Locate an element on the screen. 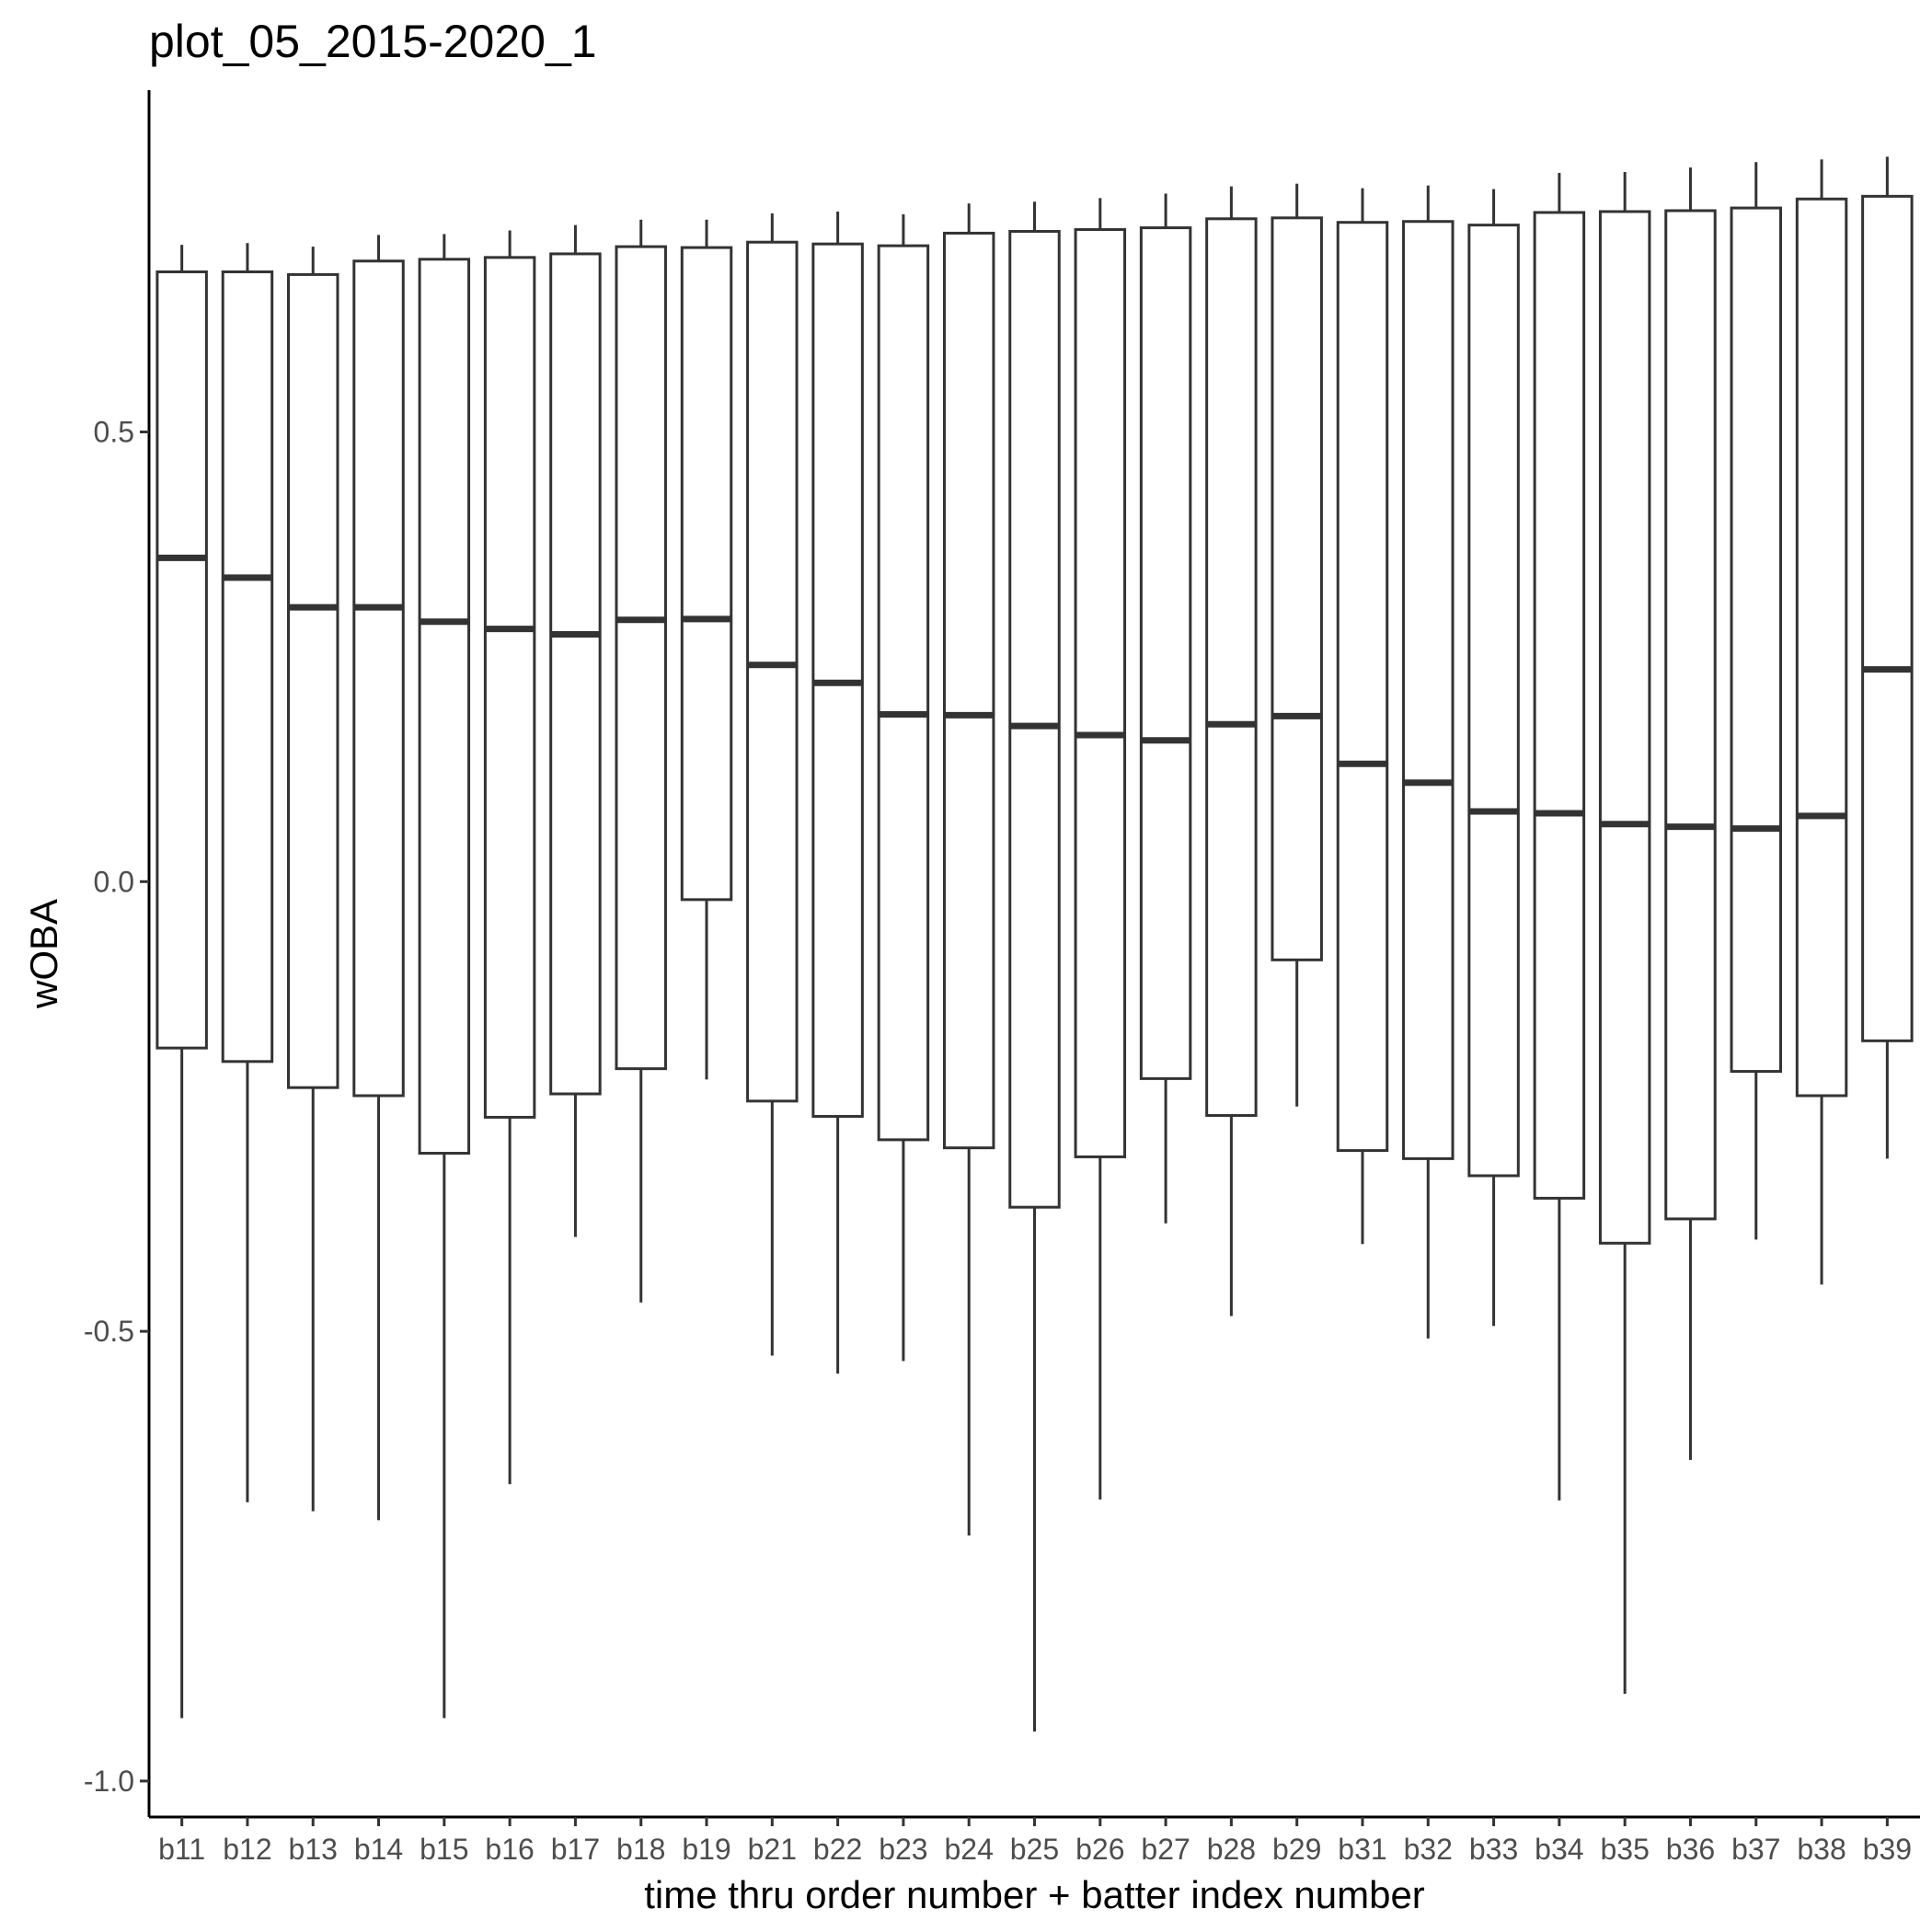 This screenshot has width=1932, height=1932. x-tick-label: b37 is located at coordinates (1755, 1849).